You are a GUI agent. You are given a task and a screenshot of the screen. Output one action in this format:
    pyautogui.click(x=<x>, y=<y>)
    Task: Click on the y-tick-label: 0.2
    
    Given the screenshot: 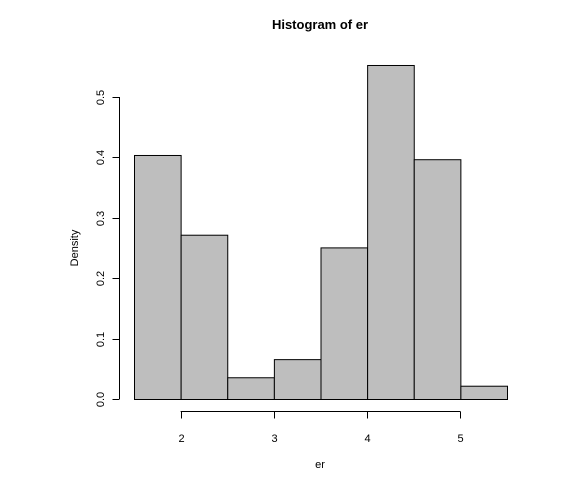 What is the action you would take?
    pyautogui.click(x=101, y=278)
    